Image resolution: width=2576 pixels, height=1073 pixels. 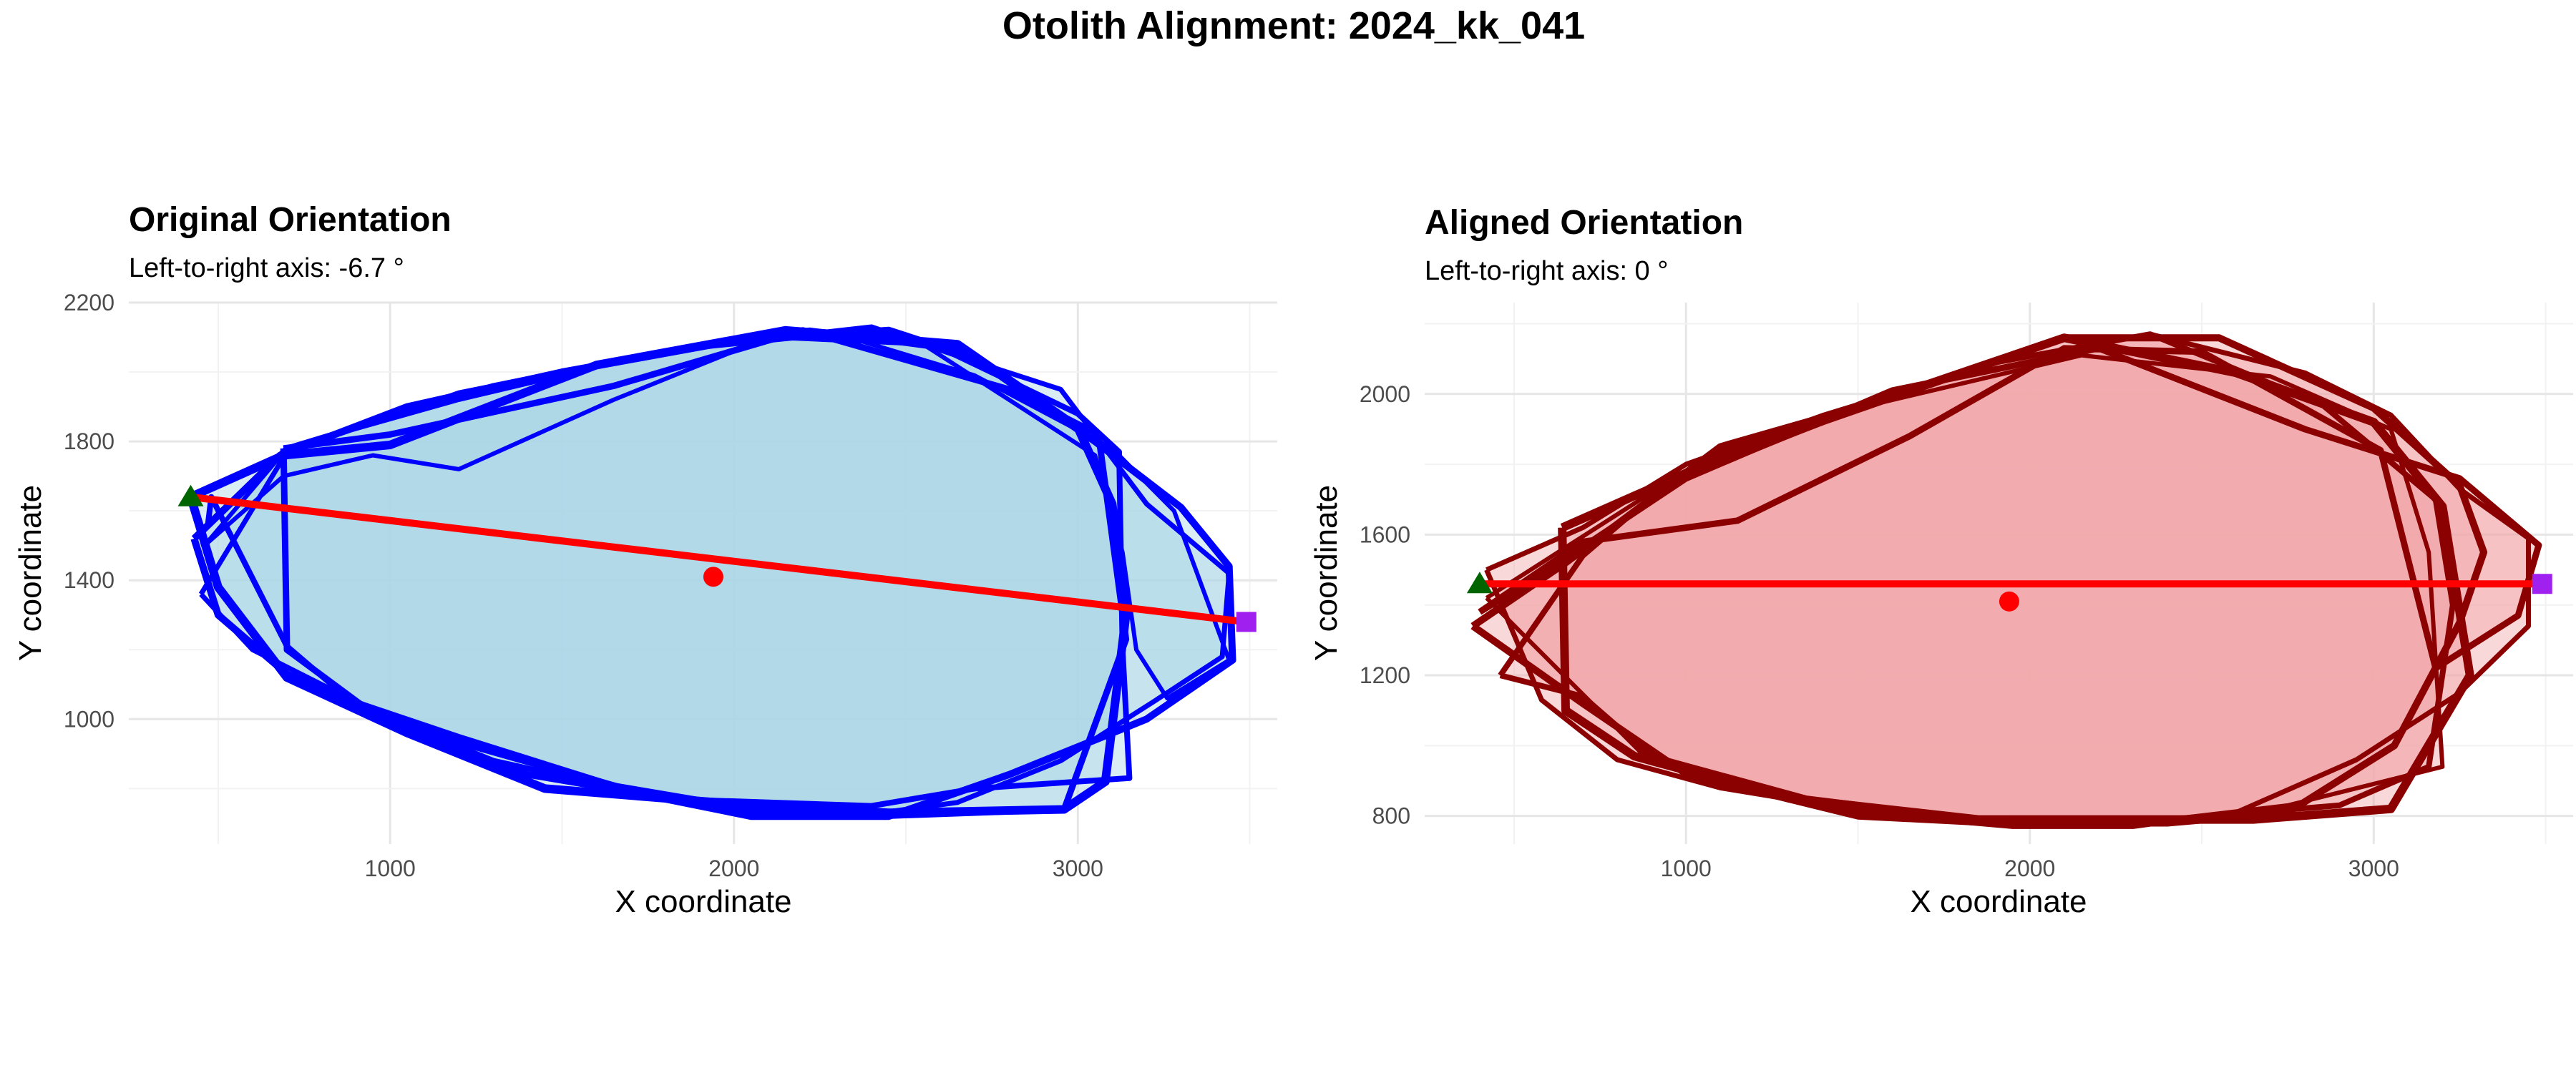 I want to click on y-tick-label: 1800, so click(x=89, y=441).